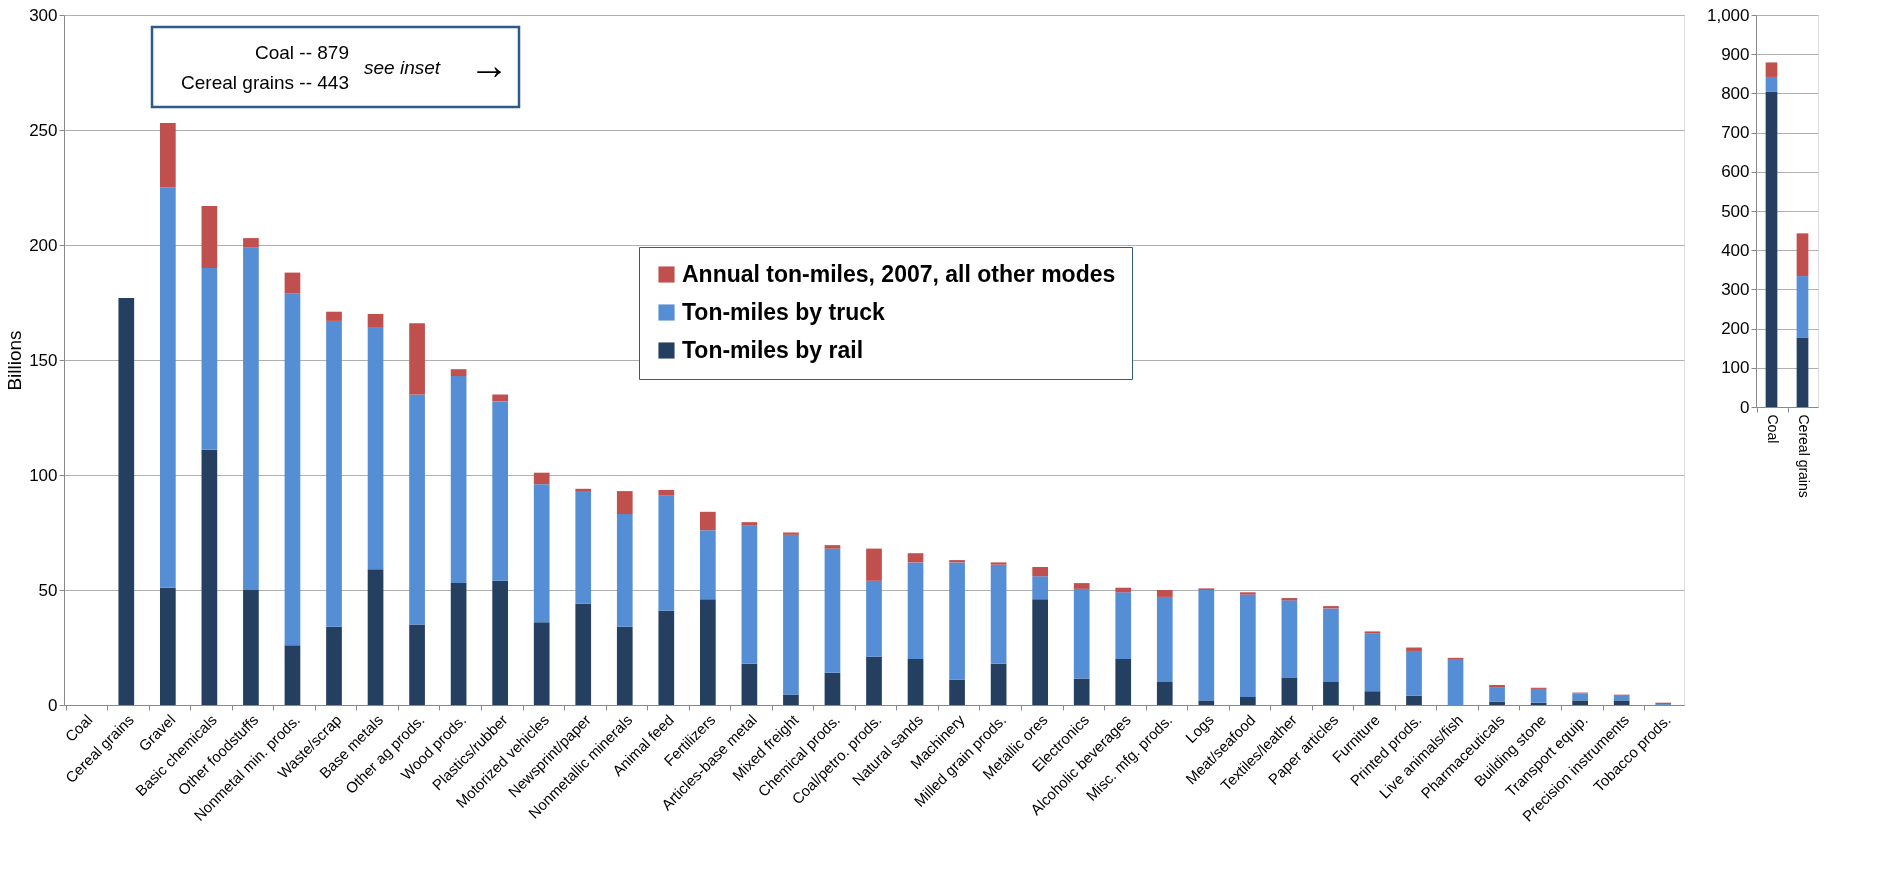 This screenshot has width=1877, height=892. I want to click on annotation: Cereal grains -- 443, so click(265, 82).